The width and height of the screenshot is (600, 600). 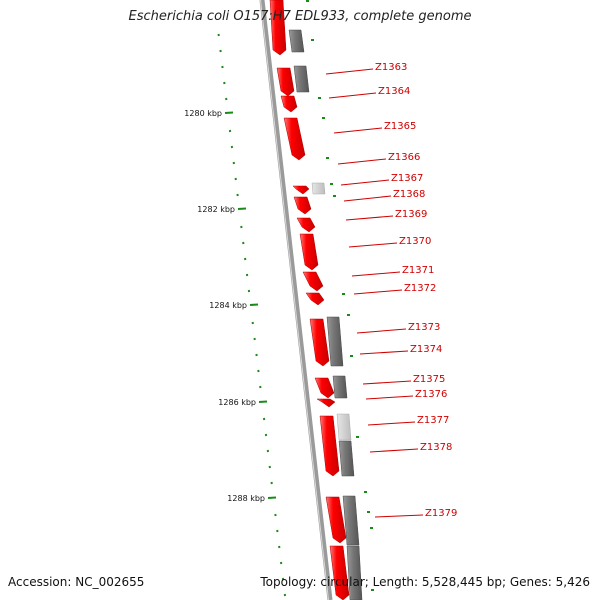 What do you see at coordinates (431, 394) in the screenshot?
I see `gene-label: Z1376` at bounding box center [431, 394].